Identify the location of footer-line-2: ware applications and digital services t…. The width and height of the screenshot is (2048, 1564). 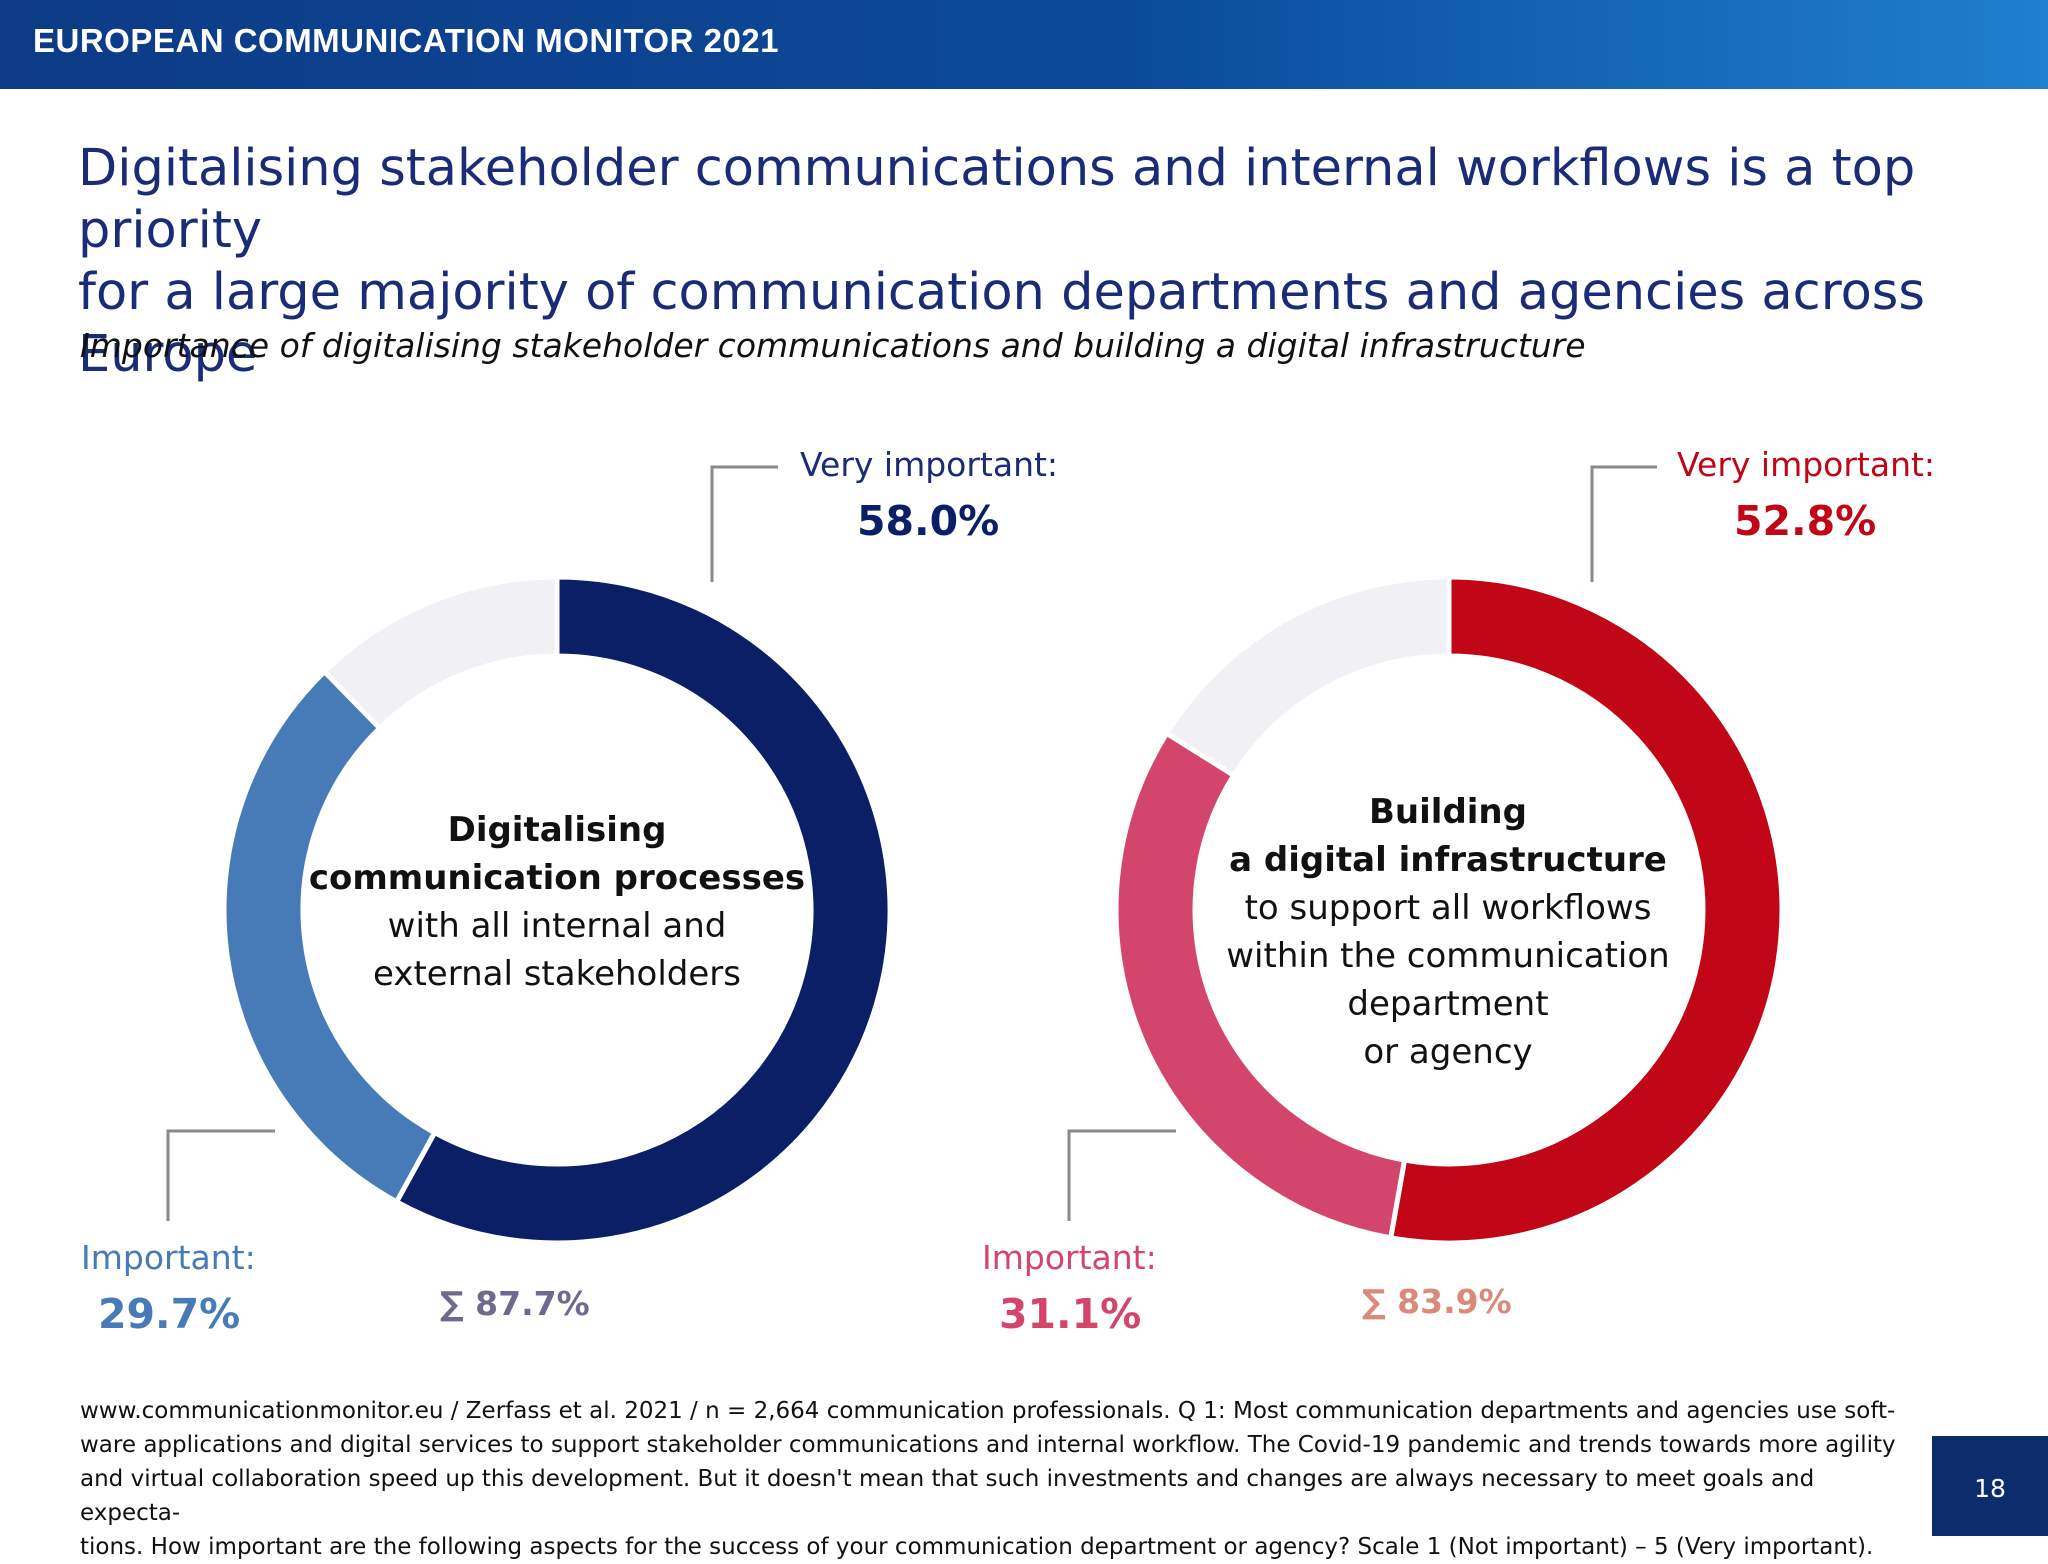
(988, 1445).